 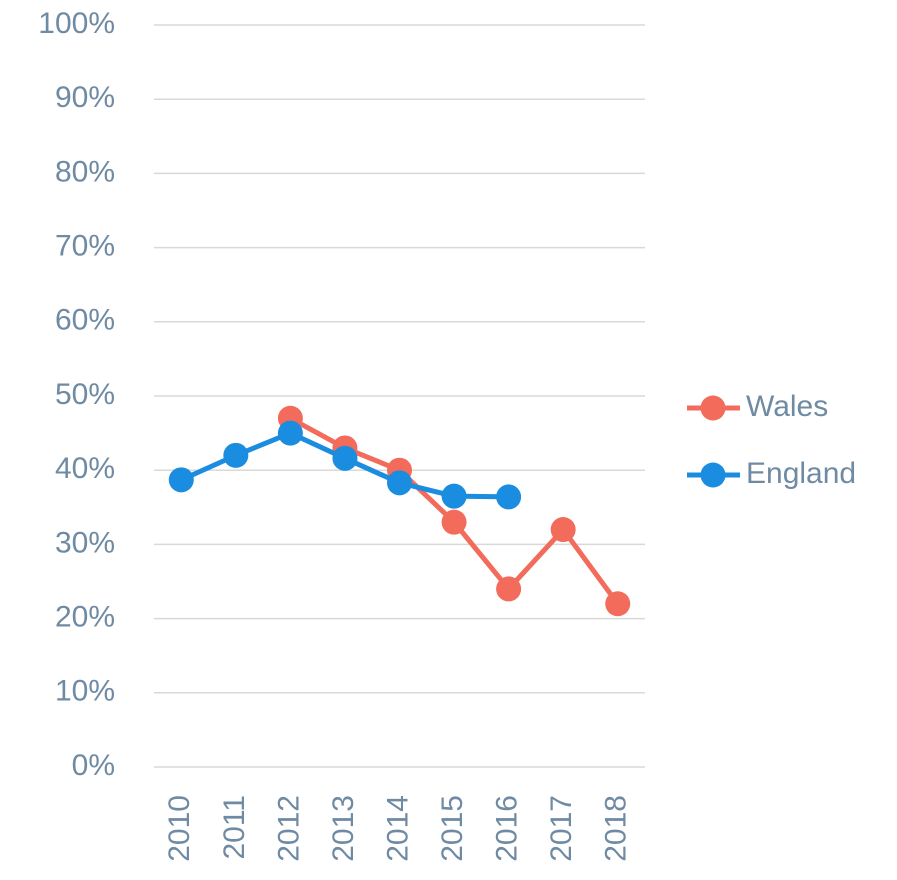 I want to click on y-tick-label: 50%, so click(x=85, y=394).